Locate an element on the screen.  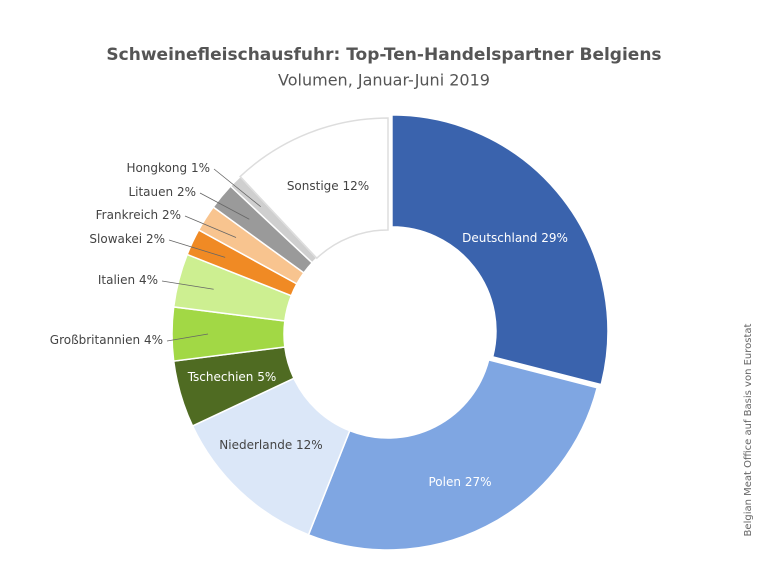
category-label: Tschechien is located at coordinates (220, 377).